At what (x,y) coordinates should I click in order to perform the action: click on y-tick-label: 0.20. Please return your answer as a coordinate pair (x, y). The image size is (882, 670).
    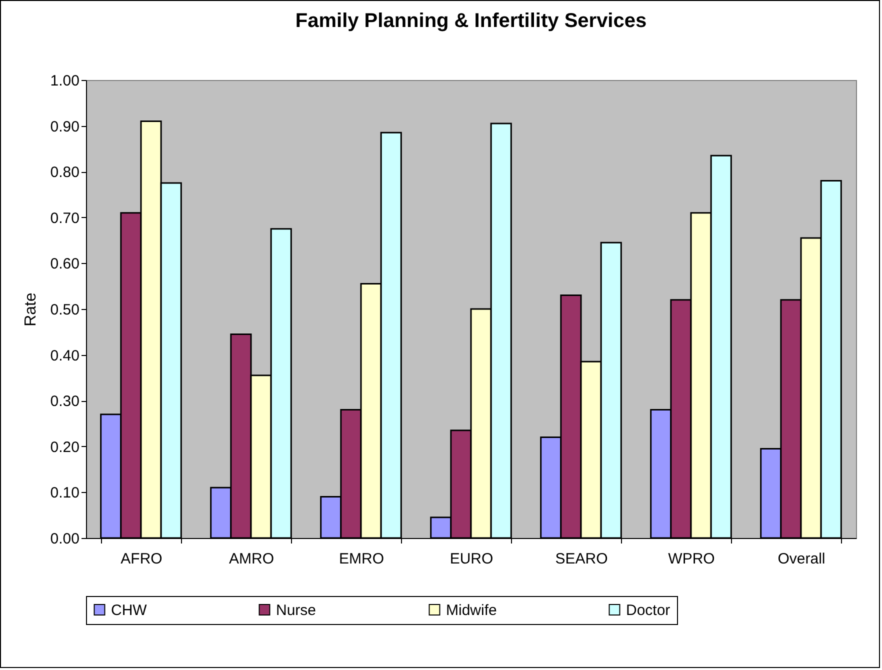
    Looking at the image, I should click on (65, 447).